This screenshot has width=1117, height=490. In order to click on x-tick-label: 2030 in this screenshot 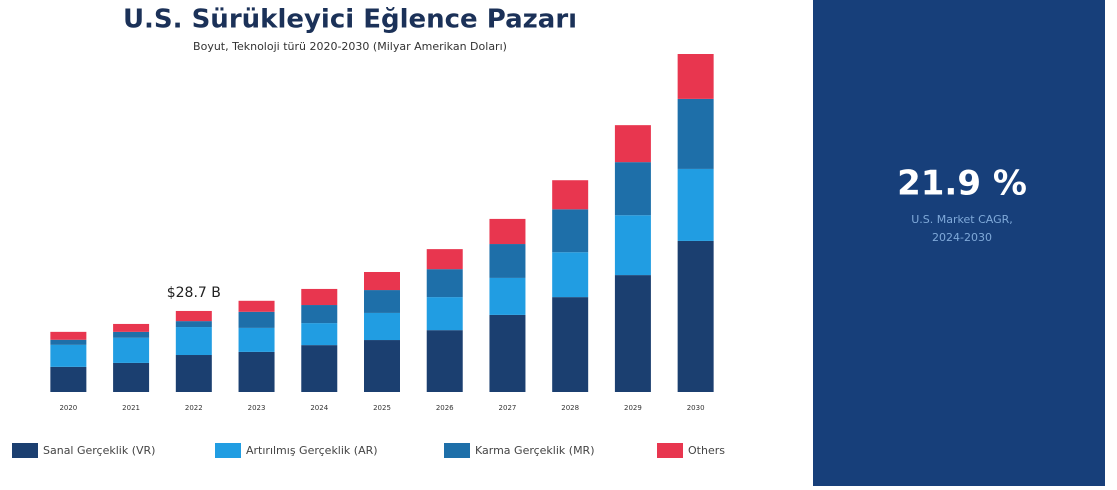, I will do `click(696, 408)`.